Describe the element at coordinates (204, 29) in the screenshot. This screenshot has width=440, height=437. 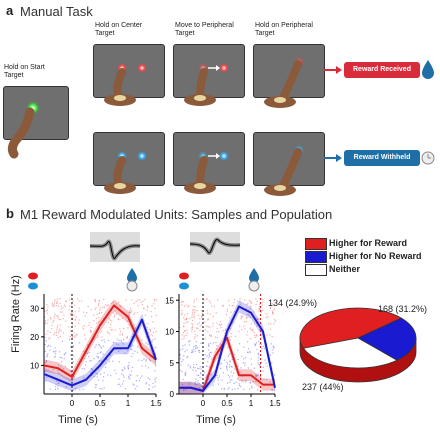
I see `label-move: Move to Peripheral Target` at that location.